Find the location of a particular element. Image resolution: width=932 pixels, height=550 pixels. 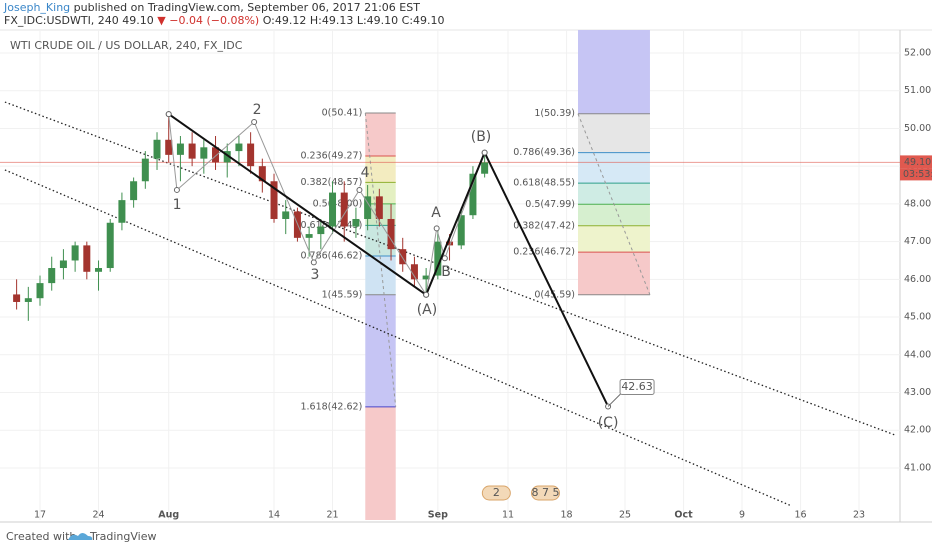

countdown-box is located at coordinates (916, 174).